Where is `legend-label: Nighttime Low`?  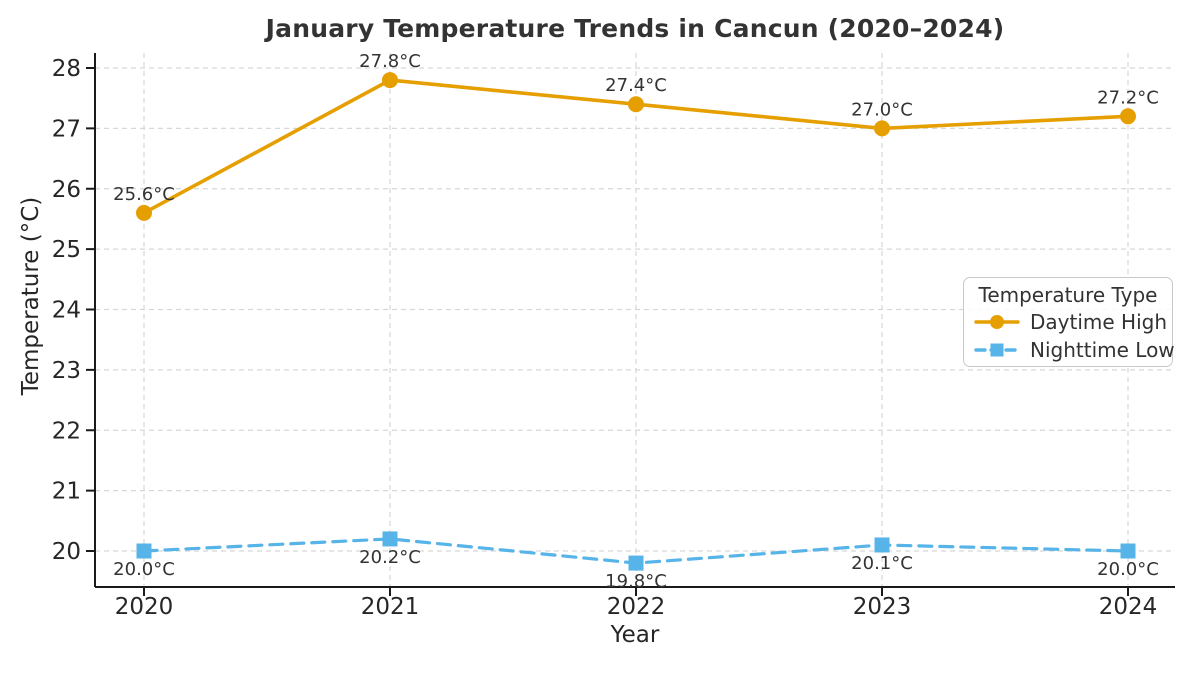
legend-label: Nighttime Low is located at coordinates (1102, 350).